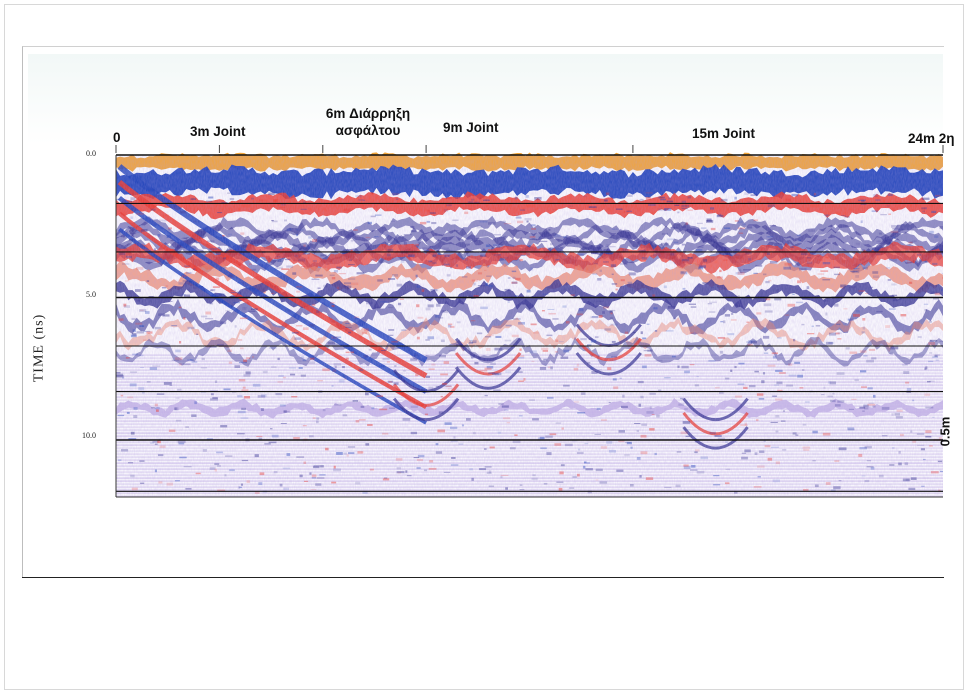 This screenshot has height=695, width=969. Describe the element at coordinates (483, 577) in the screenshot. I see `inner-frame-bottom-rule` at that location.